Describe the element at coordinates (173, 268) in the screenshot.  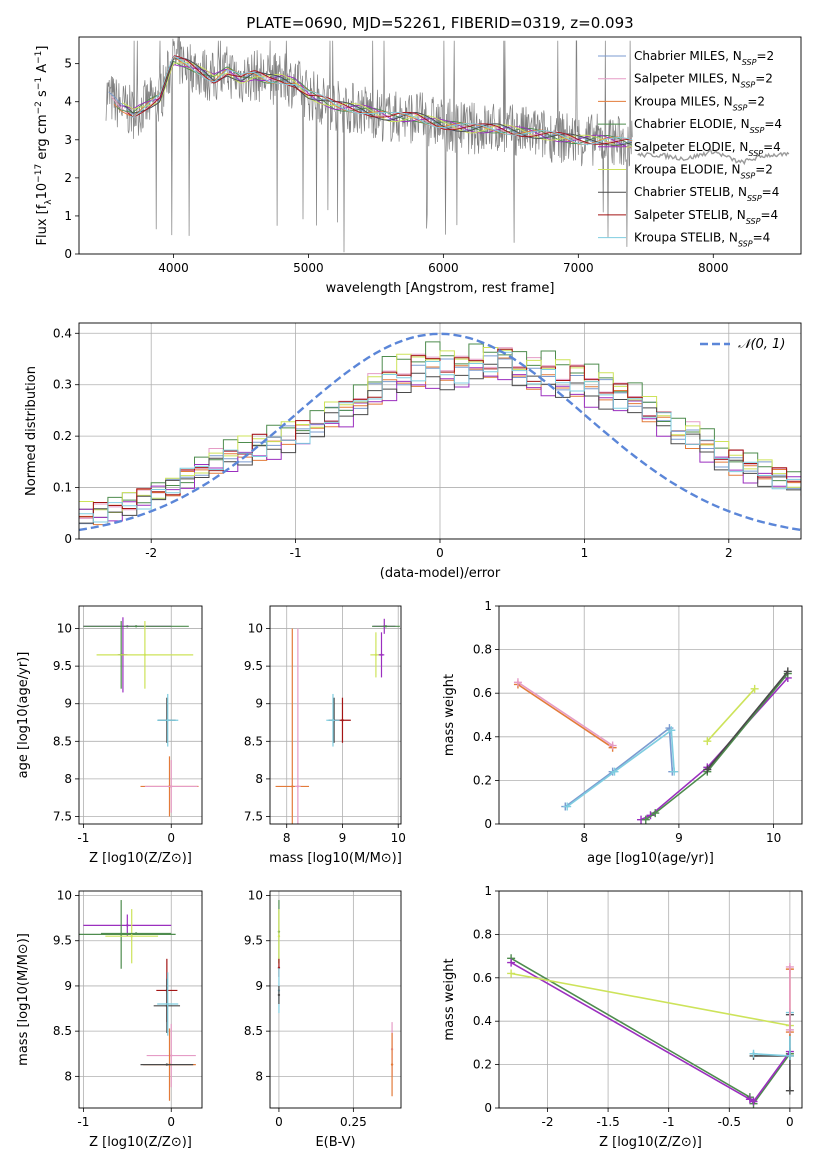
I see `x-tick-label: 4000` at that location.